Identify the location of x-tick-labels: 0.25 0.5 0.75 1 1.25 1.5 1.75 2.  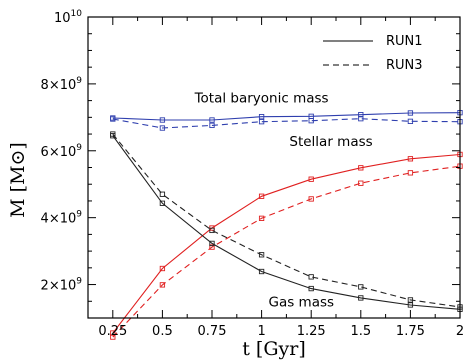
(281, 331).